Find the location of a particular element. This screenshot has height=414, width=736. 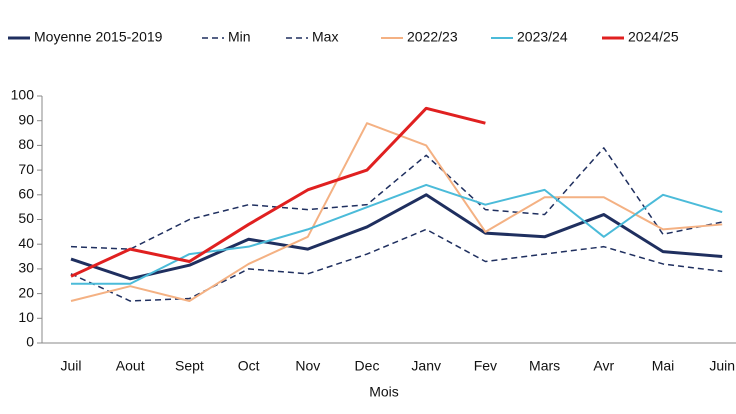

legend-label: 2022/23 is located at coordinates (432, 37).